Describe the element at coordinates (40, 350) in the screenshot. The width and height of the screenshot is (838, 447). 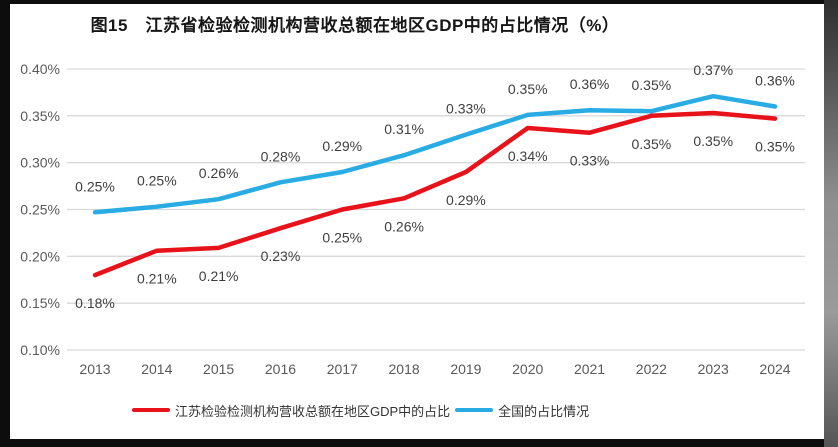
I see `y-axis-tick-label: 0.10%` at that location.